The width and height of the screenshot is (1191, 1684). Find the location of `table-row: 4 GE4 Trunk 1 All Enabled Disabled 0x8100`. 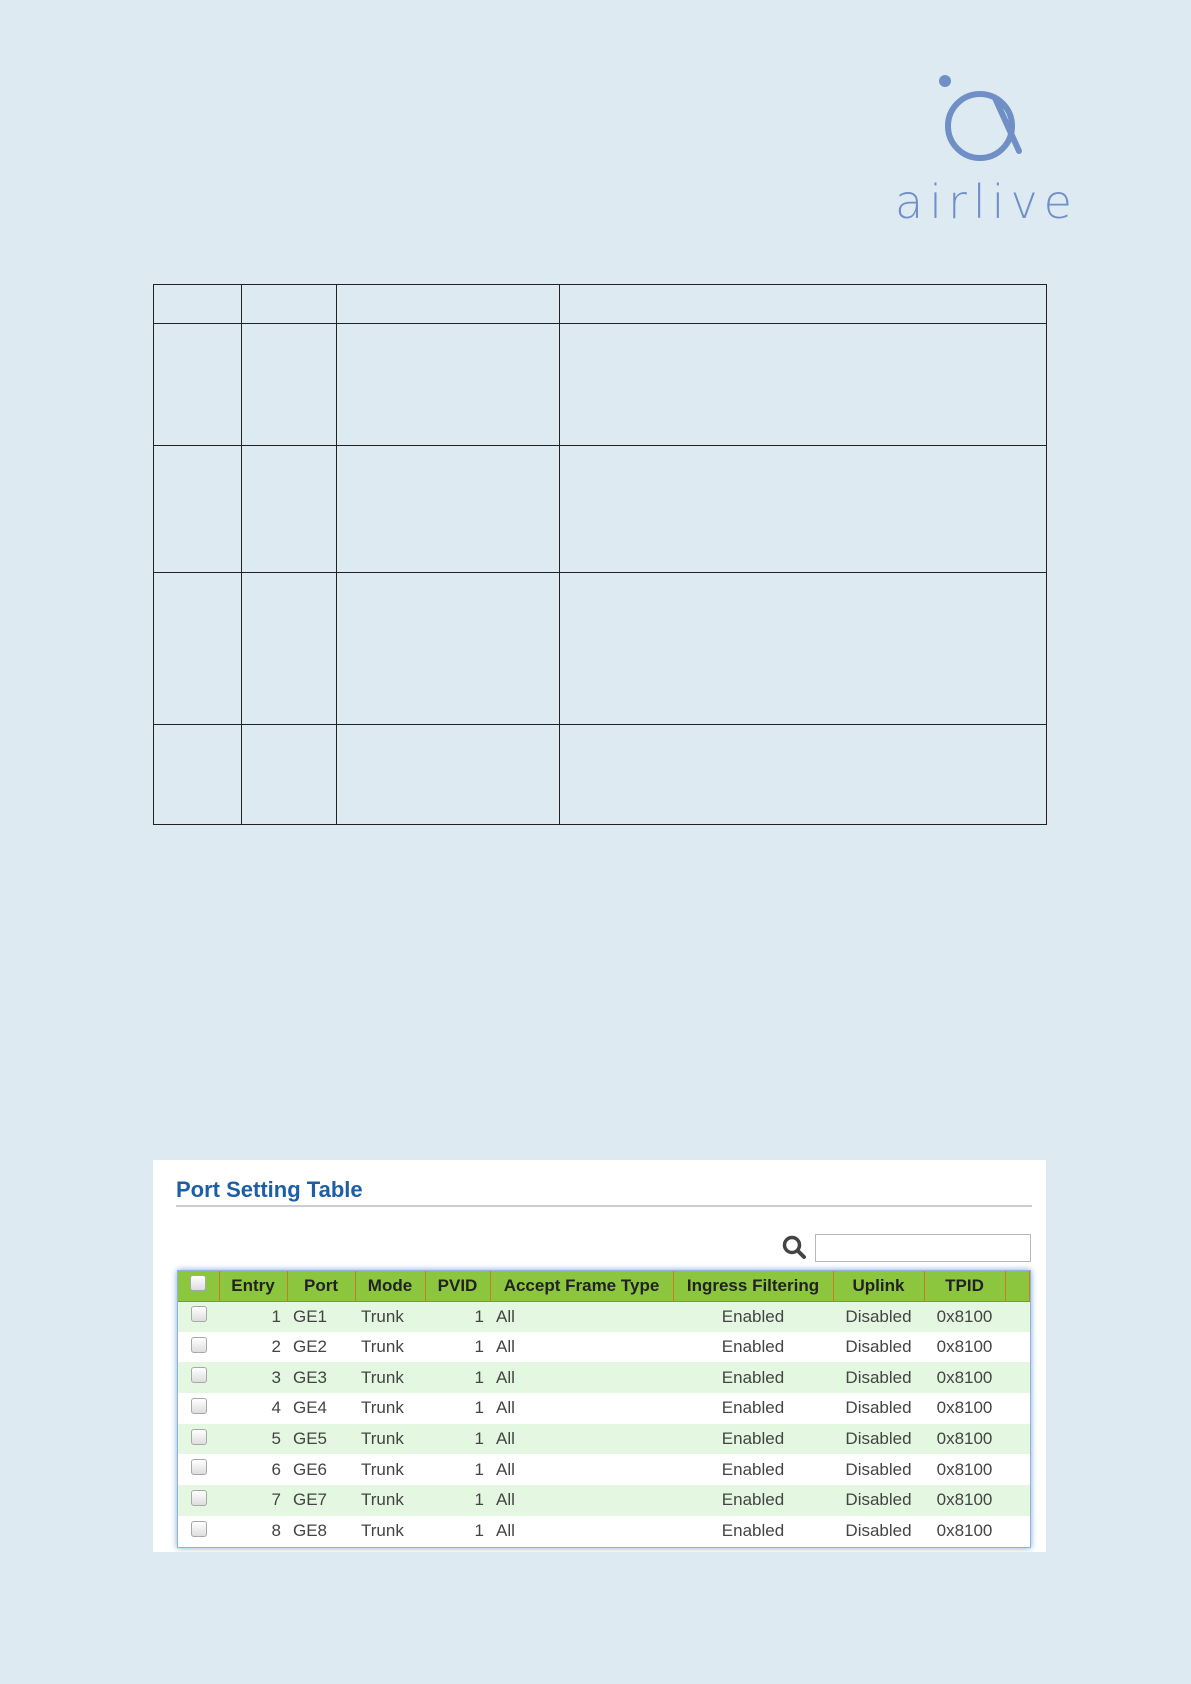

table-row: 4 GE4 Trunk 1 All Enabled Disabled 0x8100 is located at coordinates (604, 1408).